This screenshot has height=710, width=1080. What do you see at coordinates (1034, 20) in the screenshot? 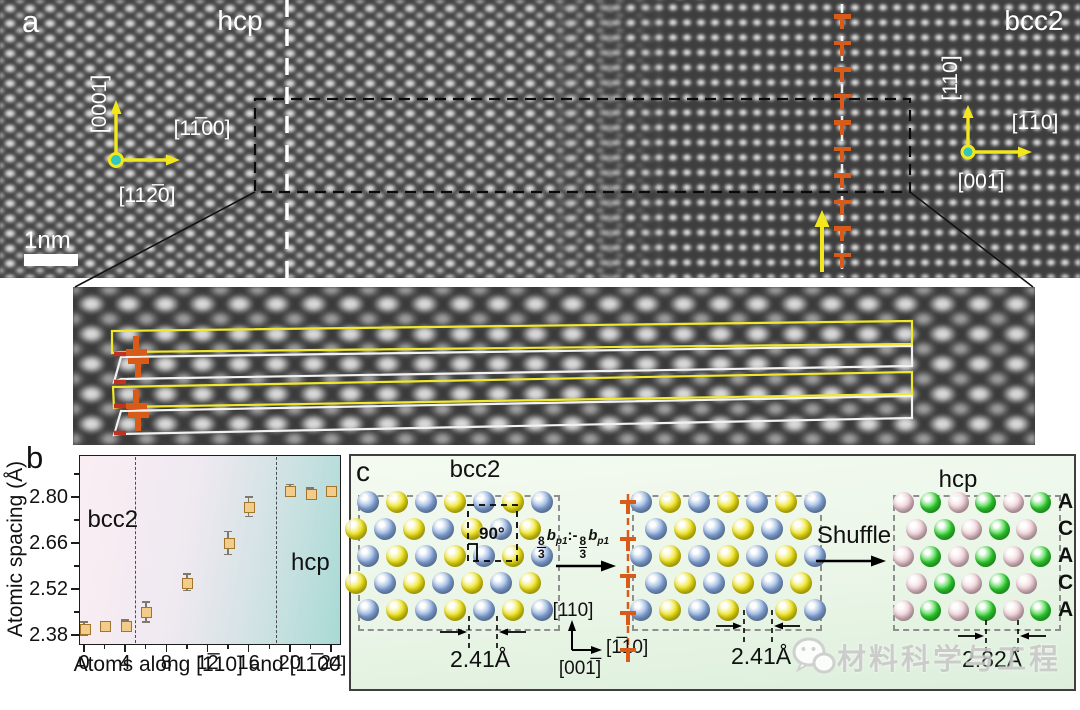
I see `bcc2-region-label: bcc2` at bounding box center [1034, 20].